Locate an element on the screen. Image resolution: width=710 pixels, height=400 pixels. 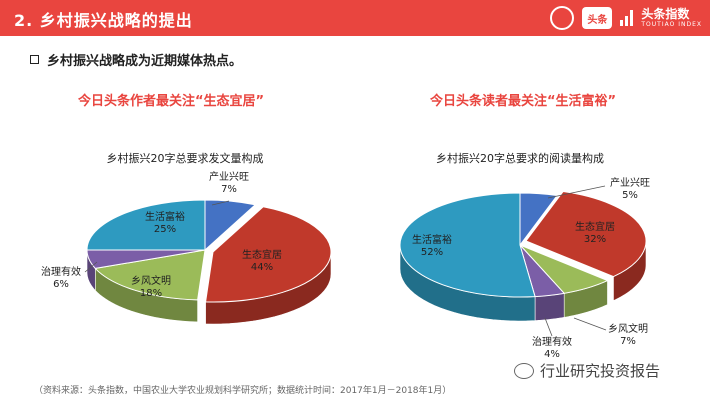
brand-logo: 头条指数 TOUTIAO INDEX is located at coordinates (671, 18).